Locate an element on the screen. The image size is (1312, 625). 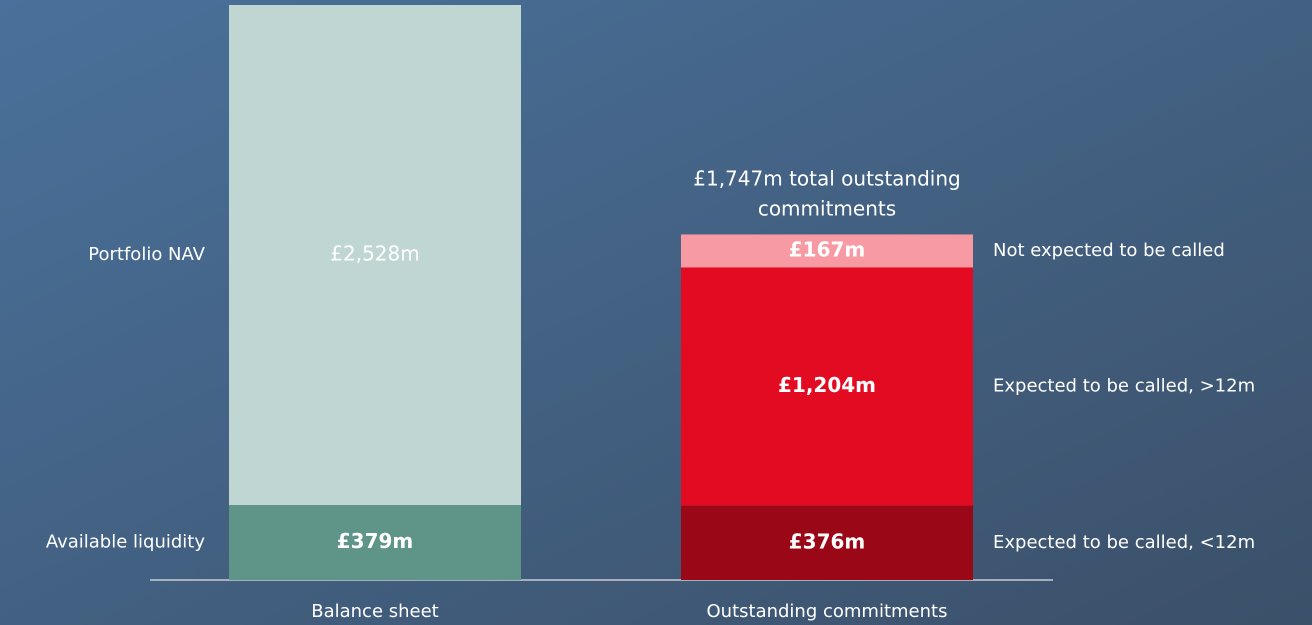
x-tick-label: Balance sheet is located at coordinates (375, 611).